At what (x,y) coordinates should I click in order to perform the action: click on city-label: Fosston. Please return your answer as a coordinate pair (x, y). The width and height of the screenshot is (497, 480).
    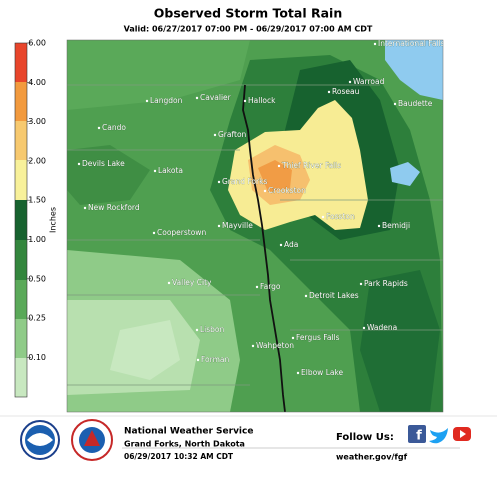
    Looking at the image, I should click on (340, 216).